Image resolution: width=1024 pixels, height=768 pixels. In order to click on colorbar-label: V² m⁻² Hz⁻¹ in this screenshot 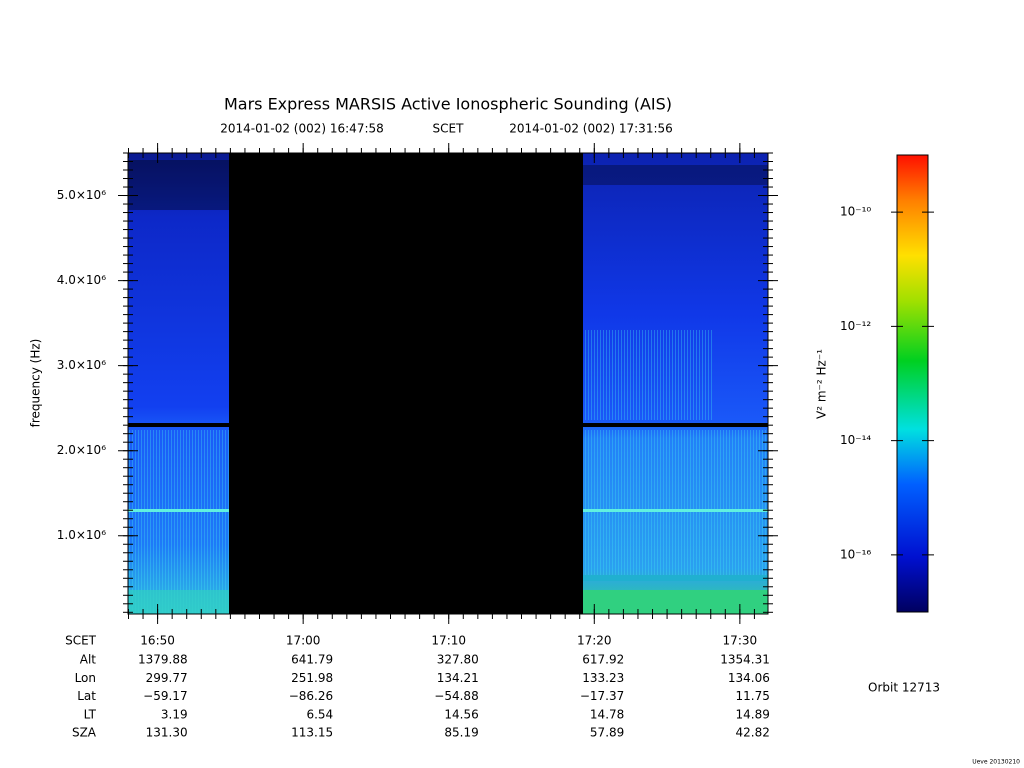, I will do `click(822, 384)`.